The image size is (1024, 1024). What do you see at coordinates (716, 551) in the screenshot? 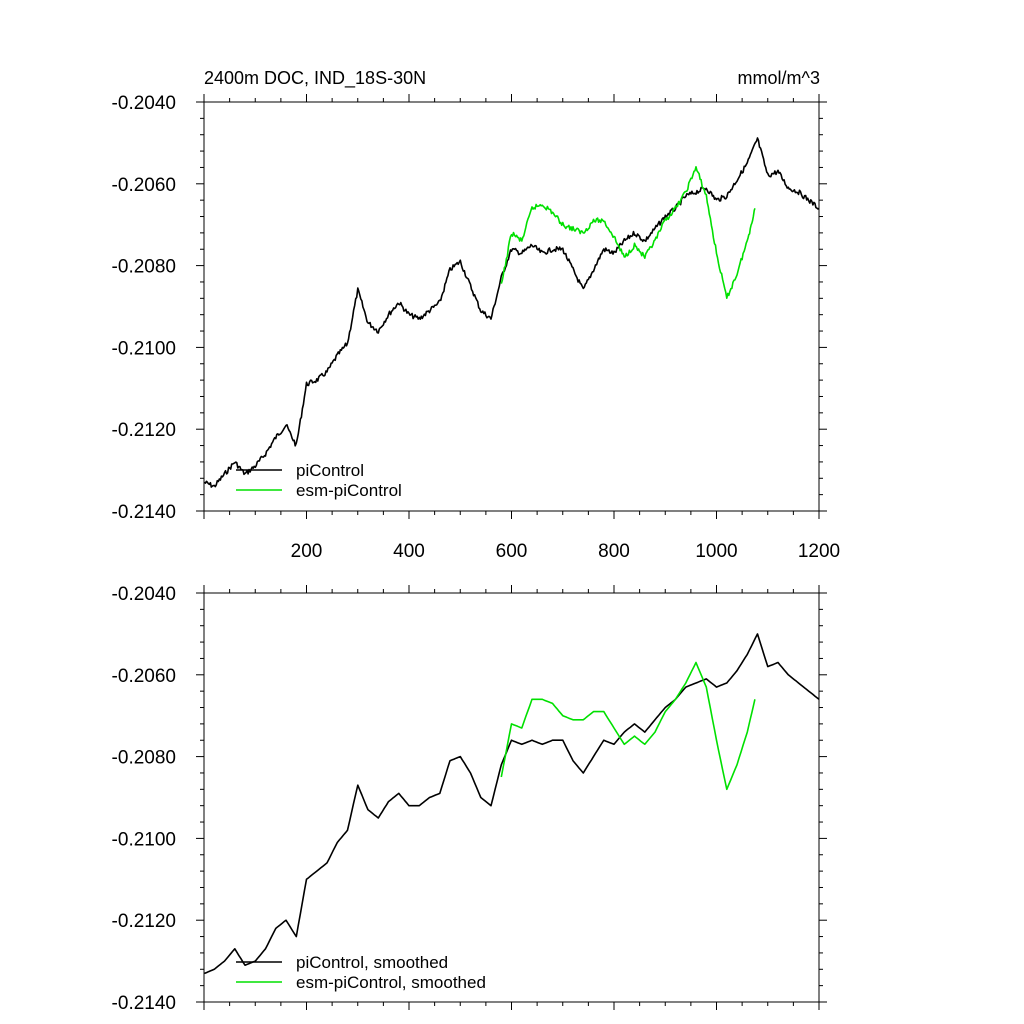
I see `x-tick-label: 1000` at bounding box center [716, 551].